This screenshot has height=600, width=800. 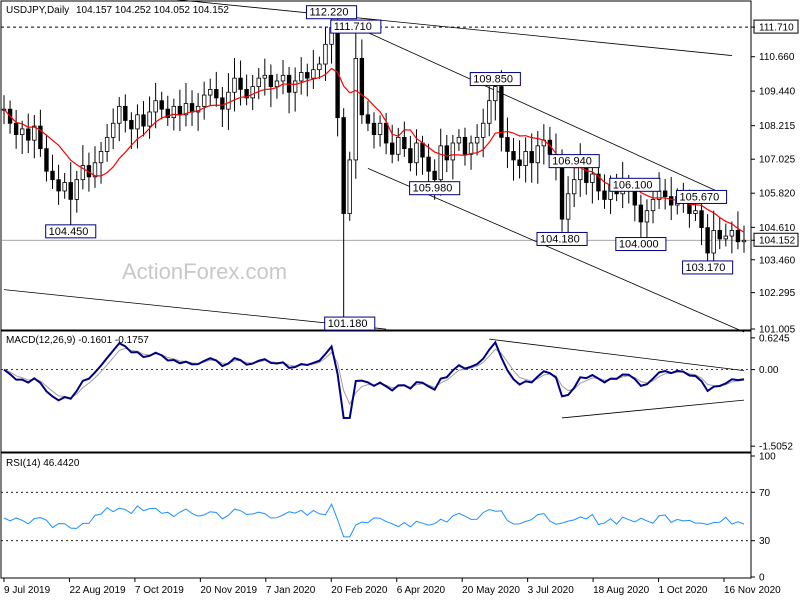 I want to click on price-axis-label: 103.460, so click(x=777, y=260).